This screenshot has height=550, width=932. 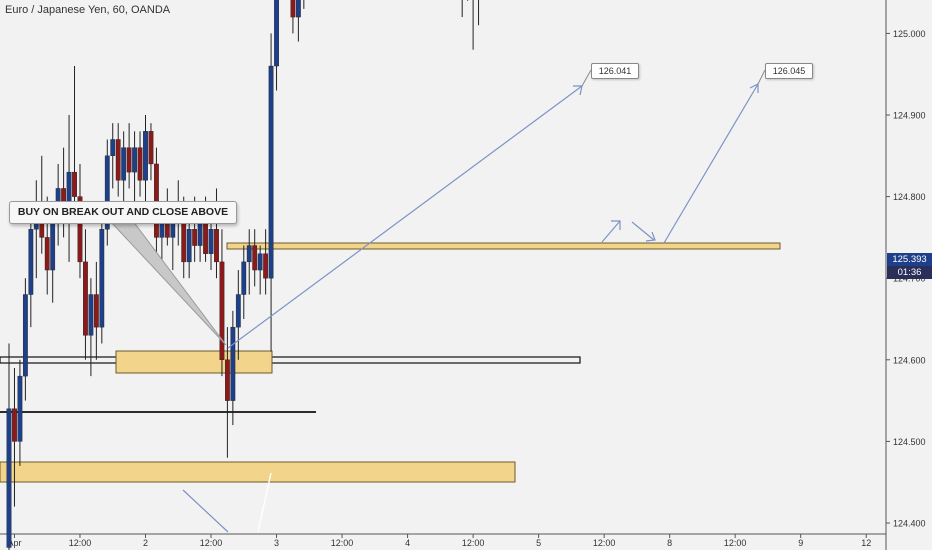 I want to click on entry-zone, so click(x=194, y=362).